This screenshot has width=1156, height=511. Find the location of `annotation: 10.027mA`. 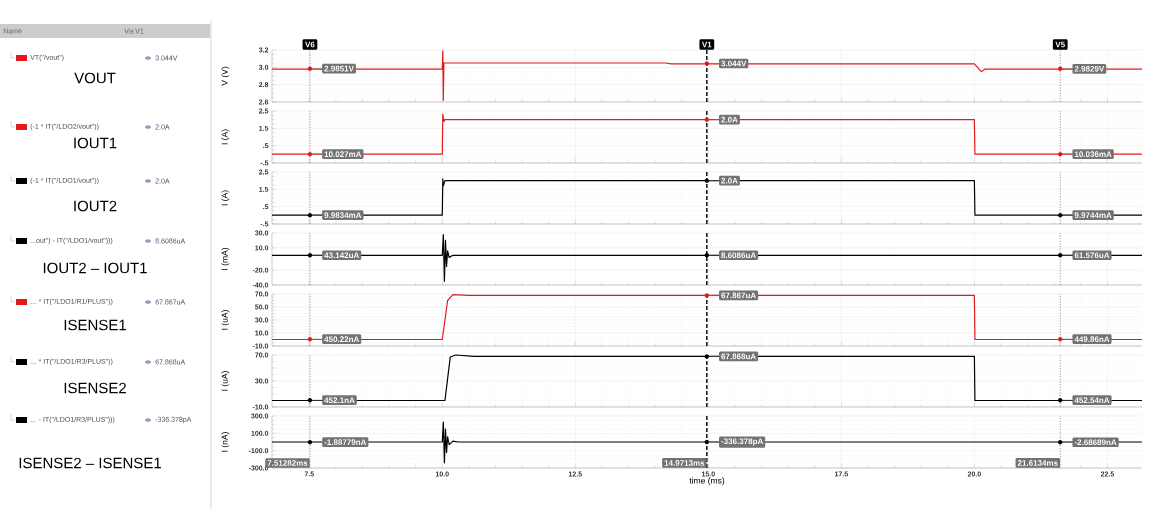

annotation: 10.027mA is located at coordinates (343, 154).